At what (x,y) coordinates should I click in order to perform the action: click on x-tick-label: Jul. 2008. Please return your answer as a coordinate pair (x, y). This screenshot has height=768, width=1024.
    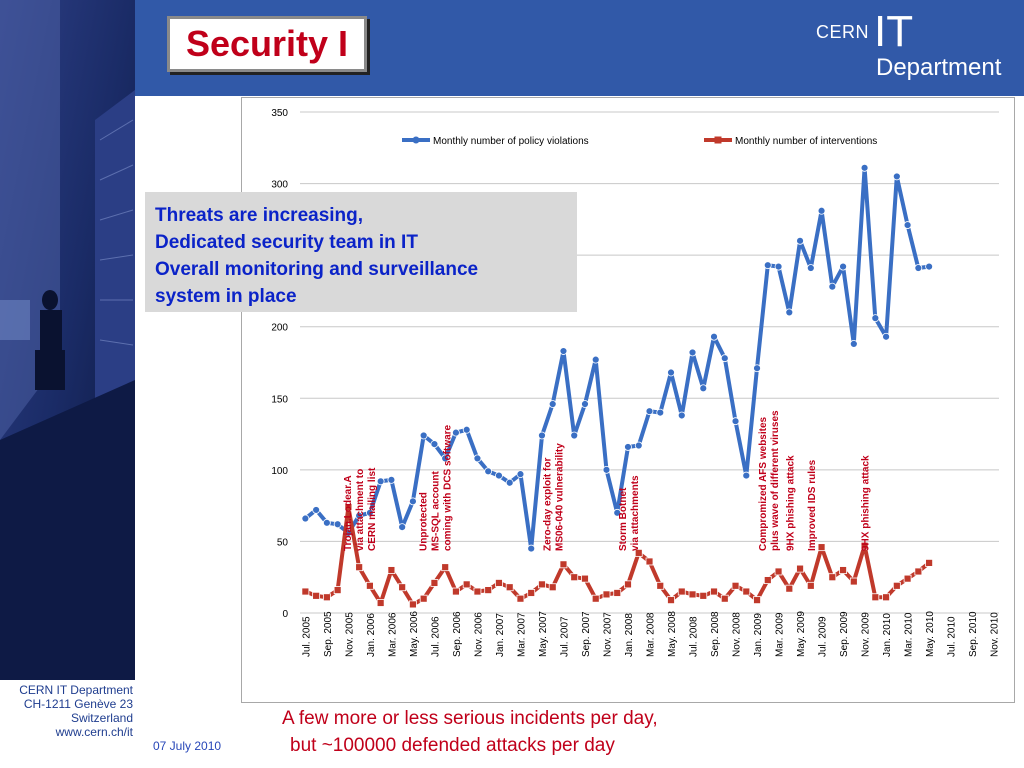
    Looking at the image, I should click on (694, 636).